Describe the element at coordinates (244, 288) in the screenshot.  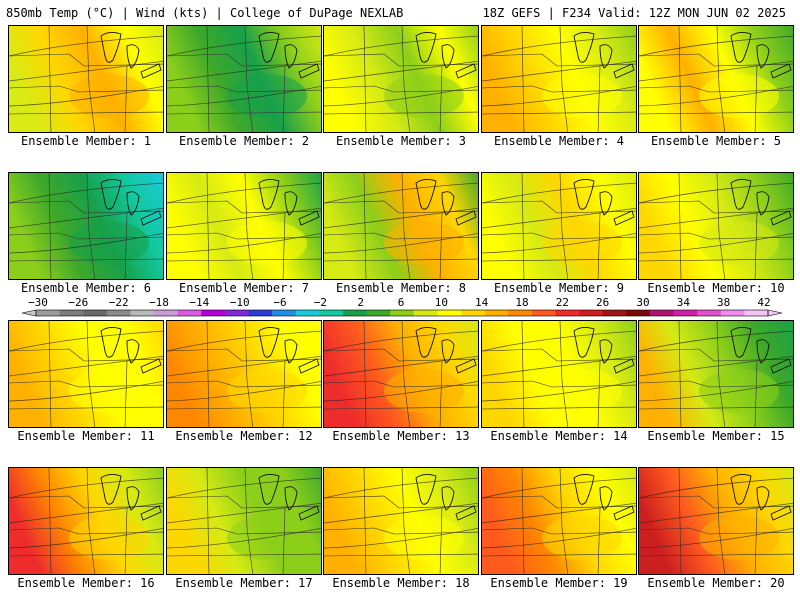
I see `ensemble-member-label: Ensemble Member: 7` at that location.